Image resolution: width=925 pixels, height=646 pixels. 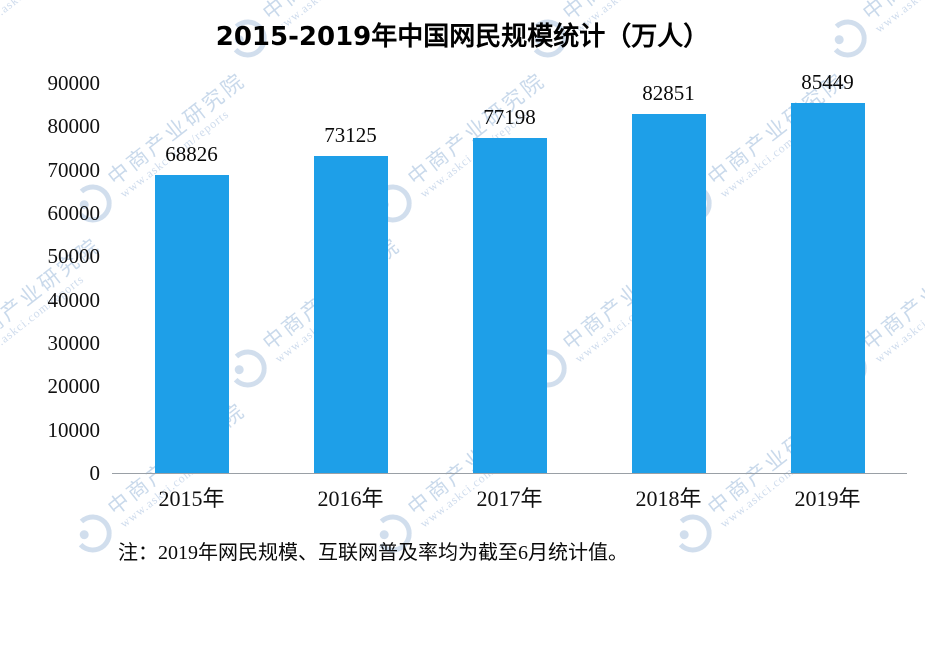 I want to click on x-axis-label: 2015年, so click(x=191, y=498).